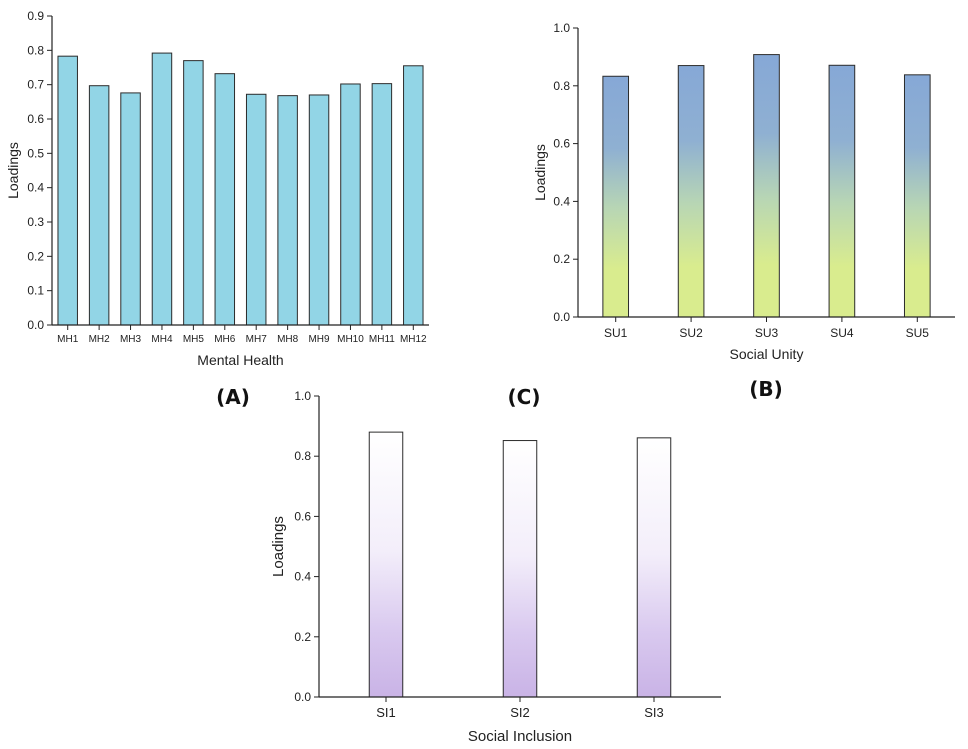 The height and width of the screenshot is (749, 968). Describe the element at coordinates (288, 339) in the screenshot. I see `panel-a-xtick-label: MH8` at that location.